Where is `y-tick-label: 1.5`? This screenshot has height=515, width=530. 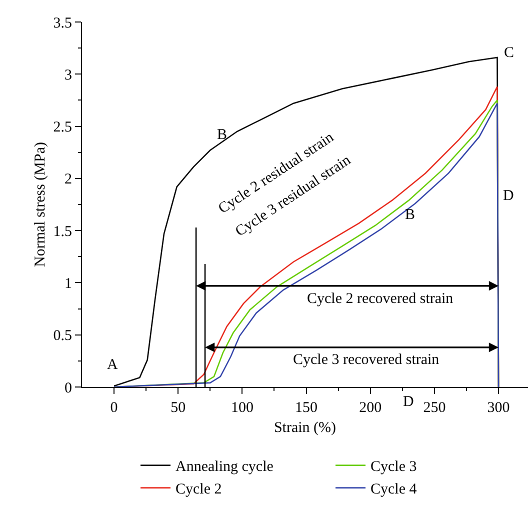
y-tick-label: 1.5 is located at coordinates (62, 232).